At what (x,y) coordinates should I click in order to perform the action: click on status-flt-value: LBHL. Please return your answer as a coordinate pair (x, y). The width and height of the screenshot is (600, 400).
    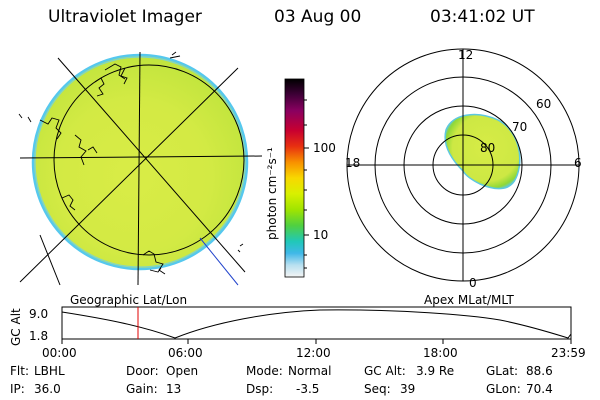
    Looking at the image, I should click on (49, 371).